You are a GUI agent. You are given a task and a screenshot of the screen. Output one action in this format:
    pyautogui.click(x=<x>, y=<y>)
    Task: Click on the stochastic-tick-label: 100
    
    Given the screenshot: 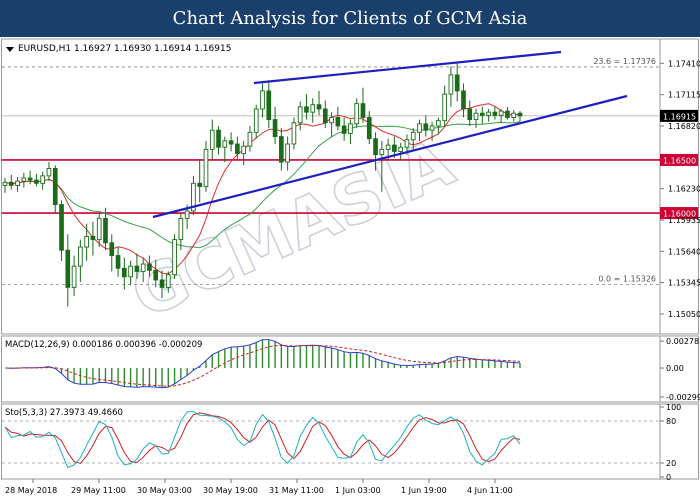 What is the action you would take?
    pyautogui.click(x=673, y=407)
    